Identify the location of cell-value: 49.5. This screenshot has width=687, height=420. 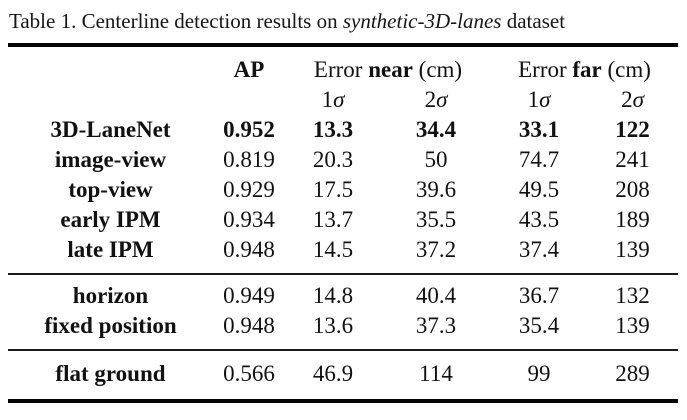
(539, 189).